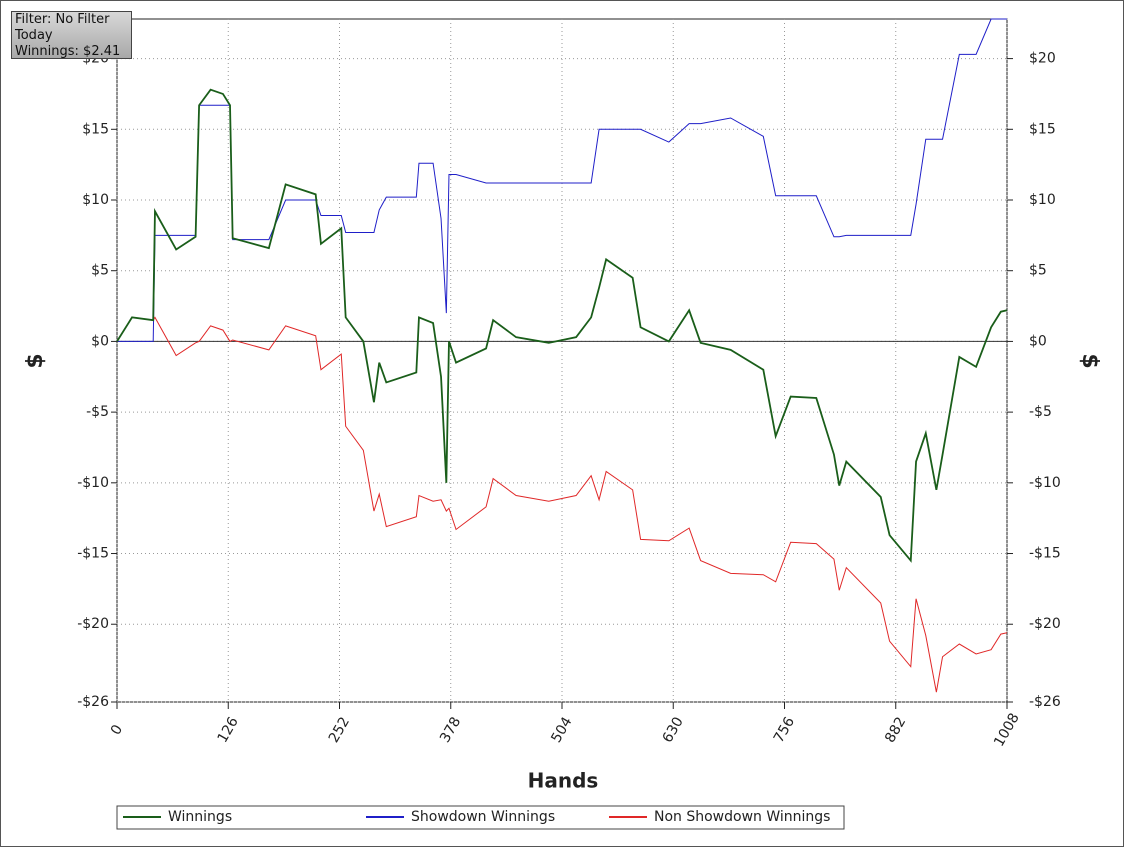 This screenshot has width=1124, height=847. I want to click on x-tick-label: 0, so click(117, 730).